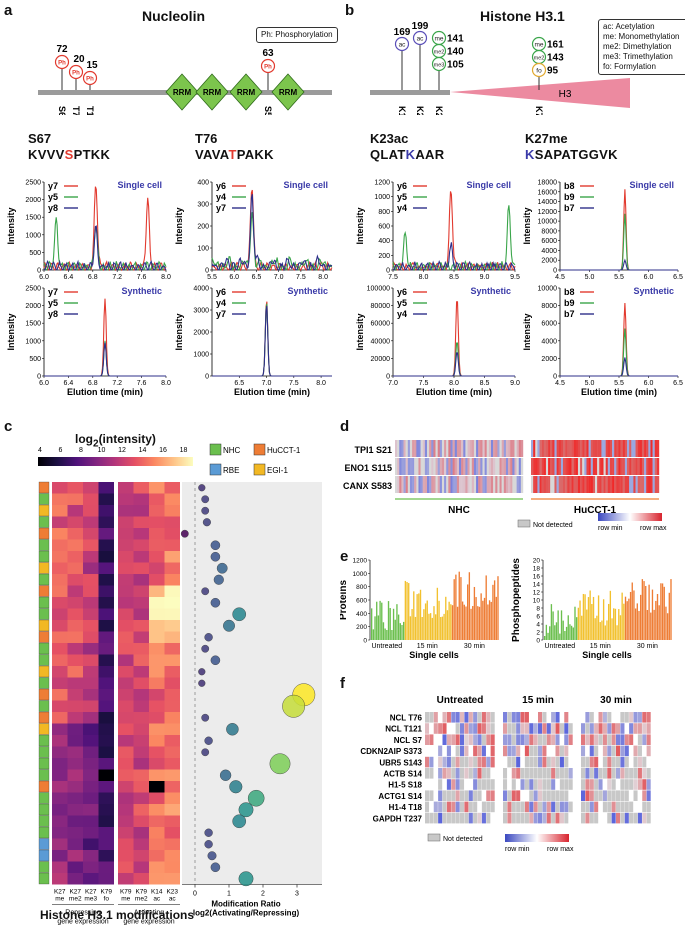 The width and height of the screenshot is (685, 927). I want to click on chromatogram-title: Synthetic, so click(307, 291).